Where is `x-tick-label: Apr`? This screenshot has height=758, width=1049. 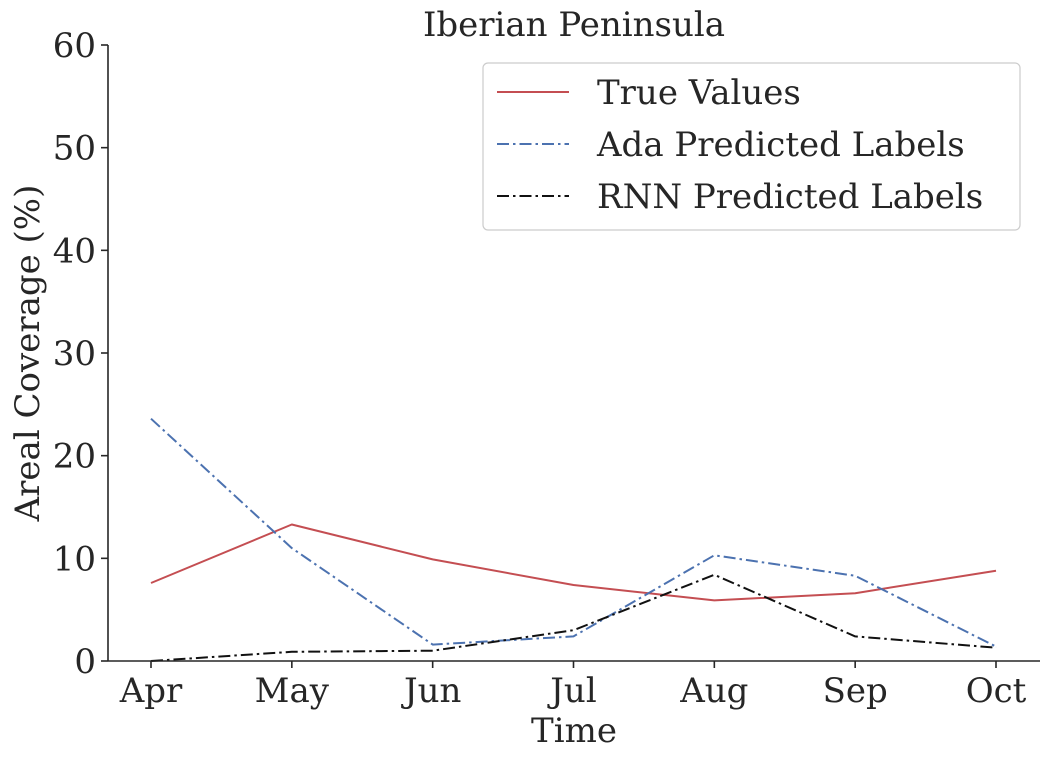 x-tick-label: Apr is located at coordinates (151, 691).